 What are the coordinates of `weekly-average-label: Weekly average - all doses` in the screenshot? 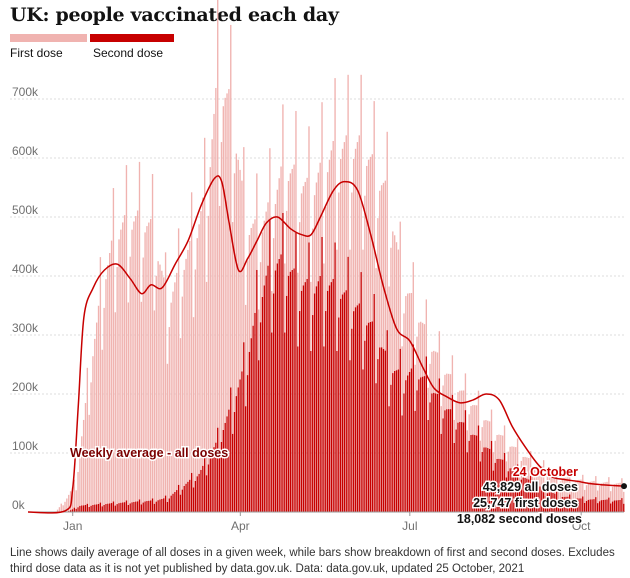 It's located at (149, 453).